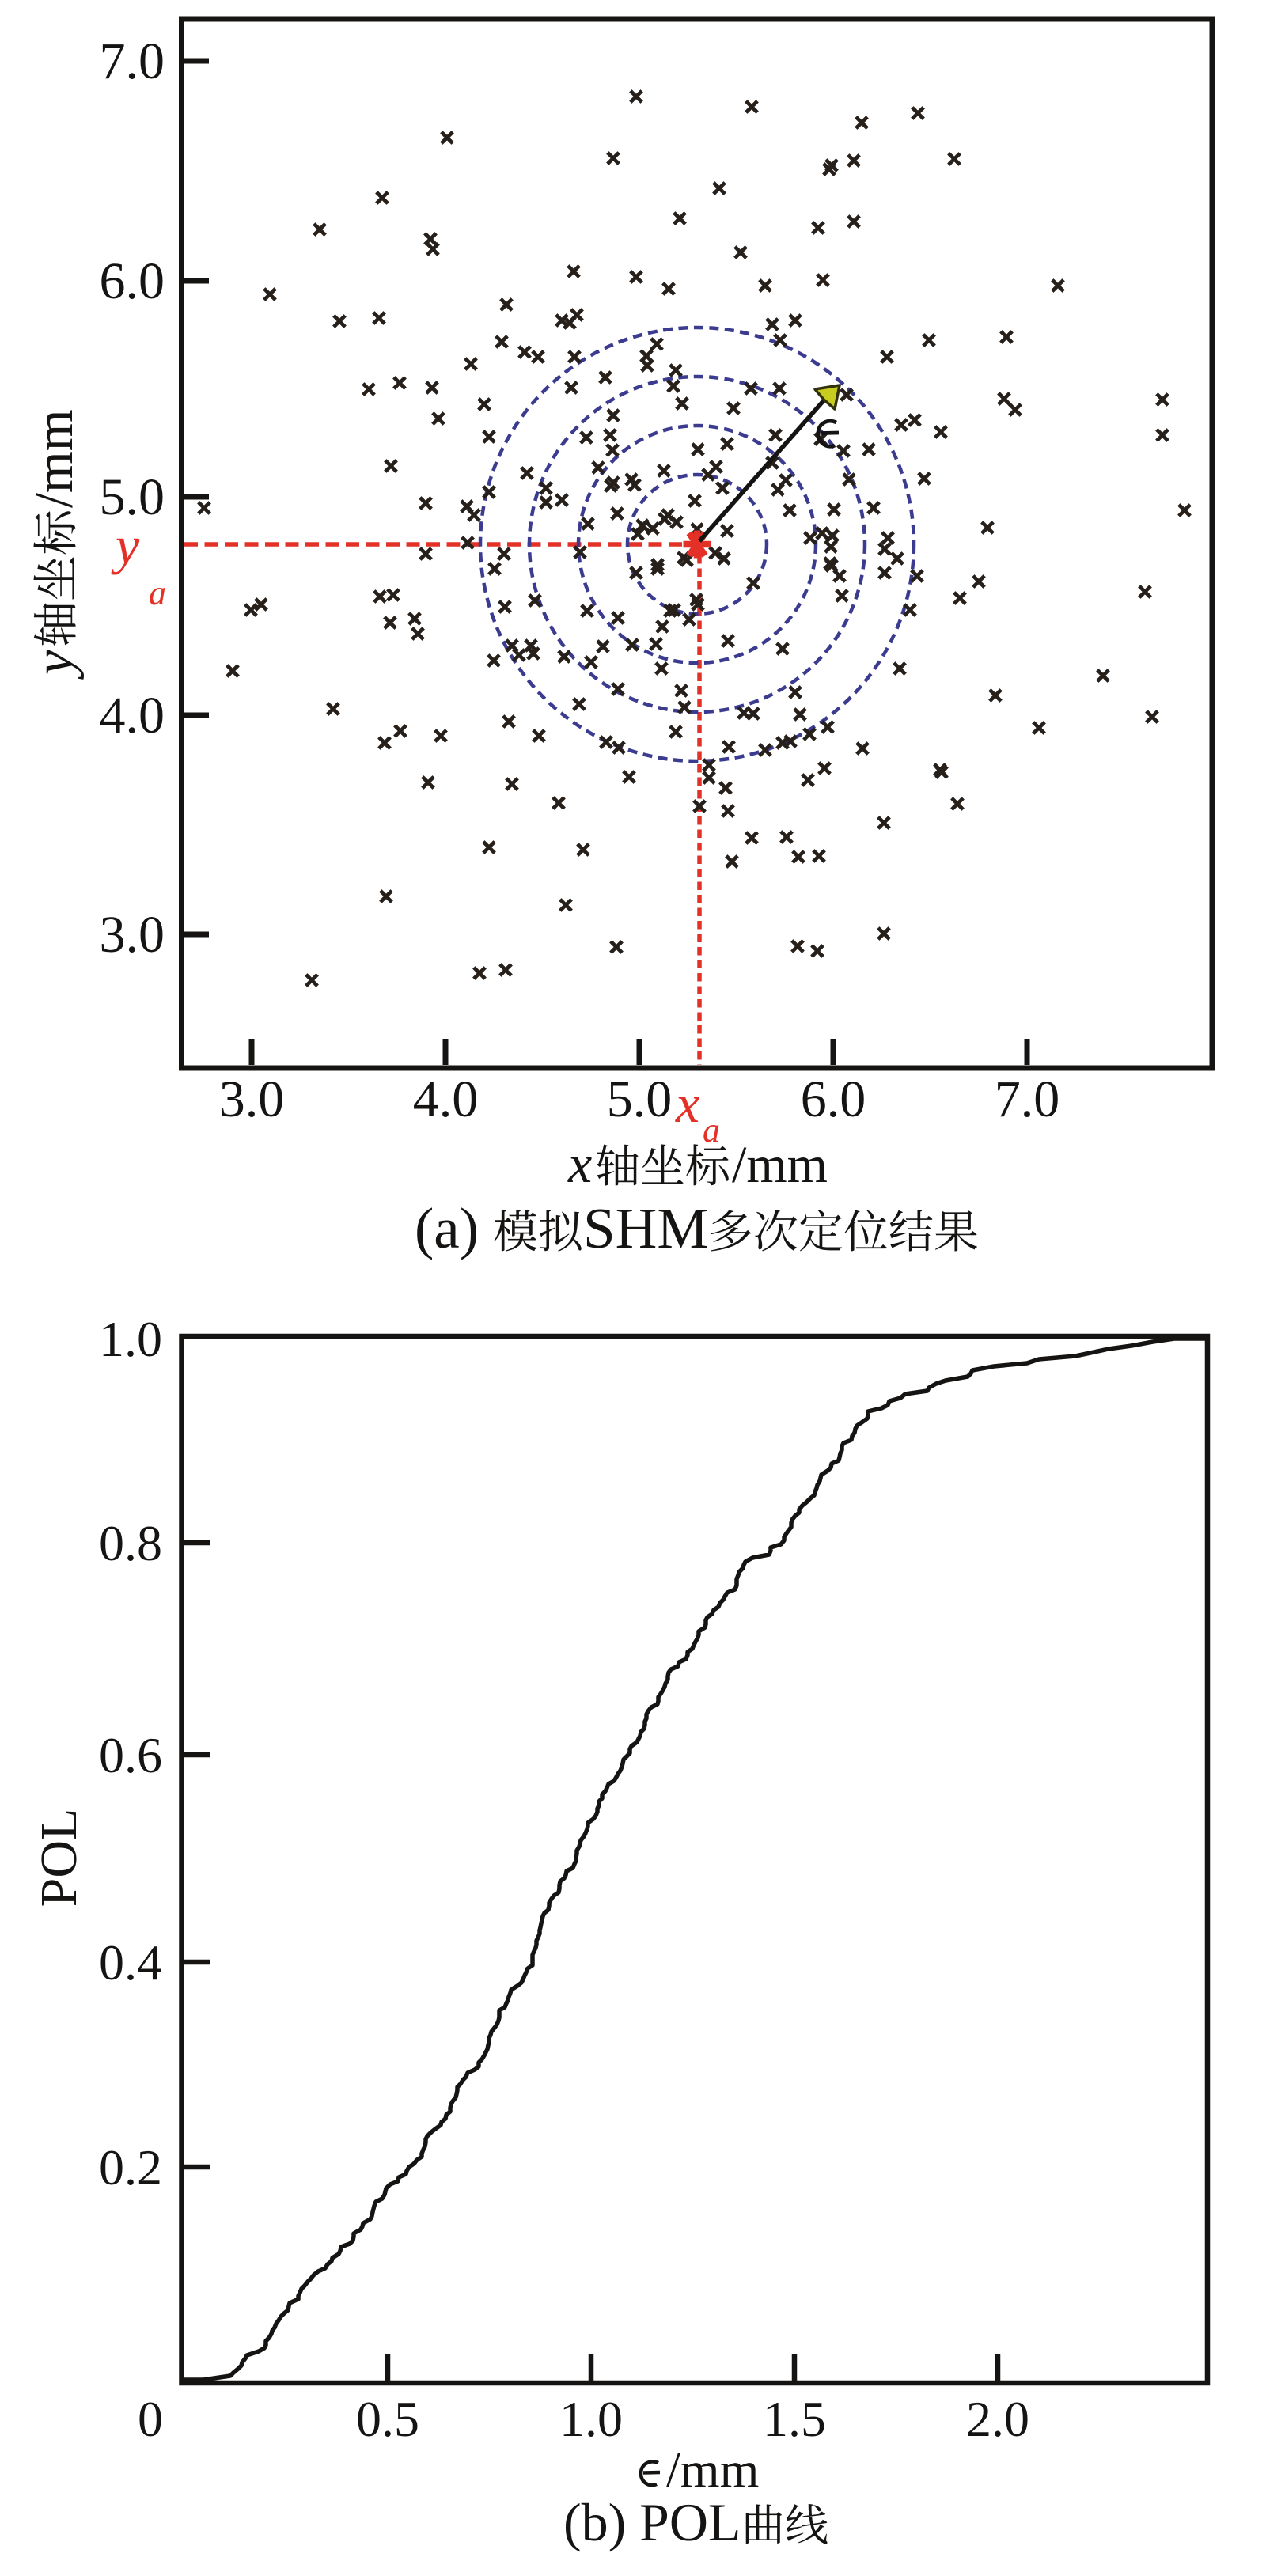 The image size is (1266, 2576). I want to click on svg-text: 0.4, so click(130, 1962).